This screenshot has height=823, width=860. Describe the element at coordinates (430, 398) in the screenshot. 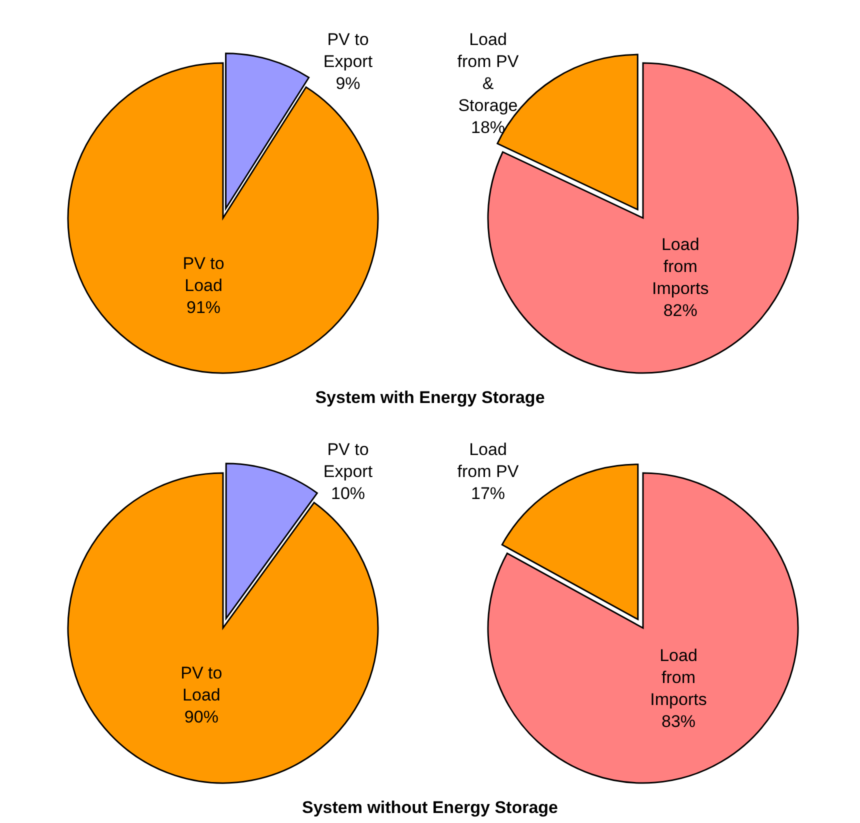

I see `text: System with Energy Storage` at that location.